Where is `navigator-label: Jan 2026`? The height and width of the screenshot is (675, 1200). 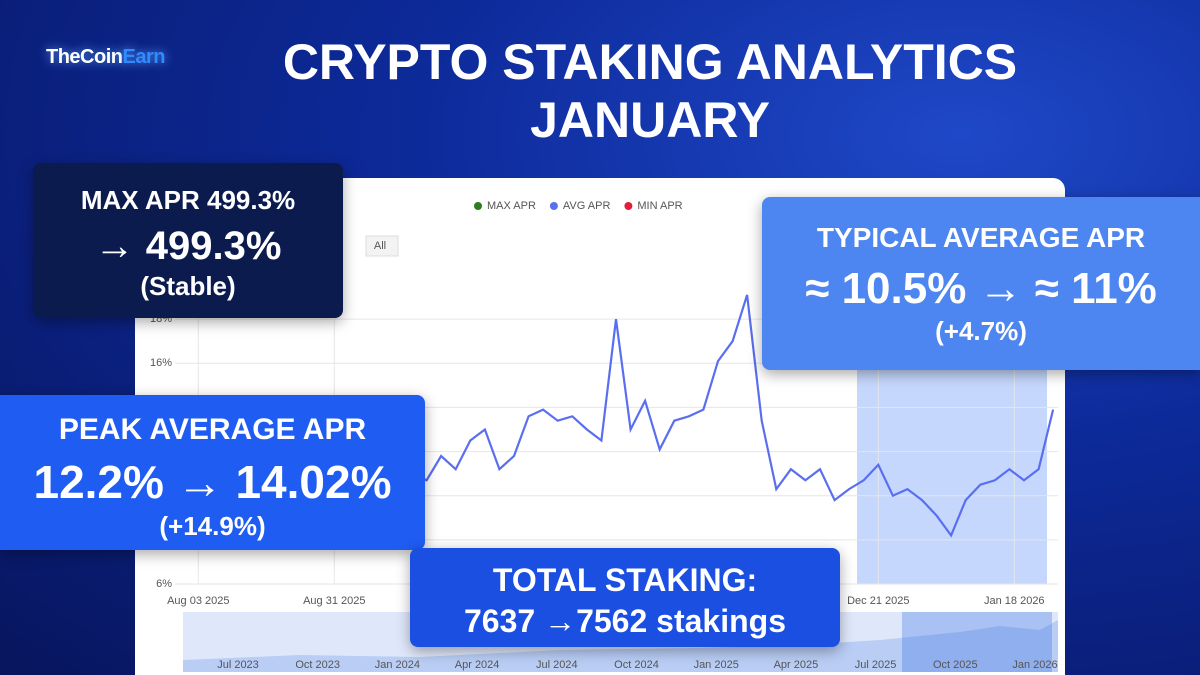
navigator-label: Jan 2026 is located at coordinates (1034, 665).